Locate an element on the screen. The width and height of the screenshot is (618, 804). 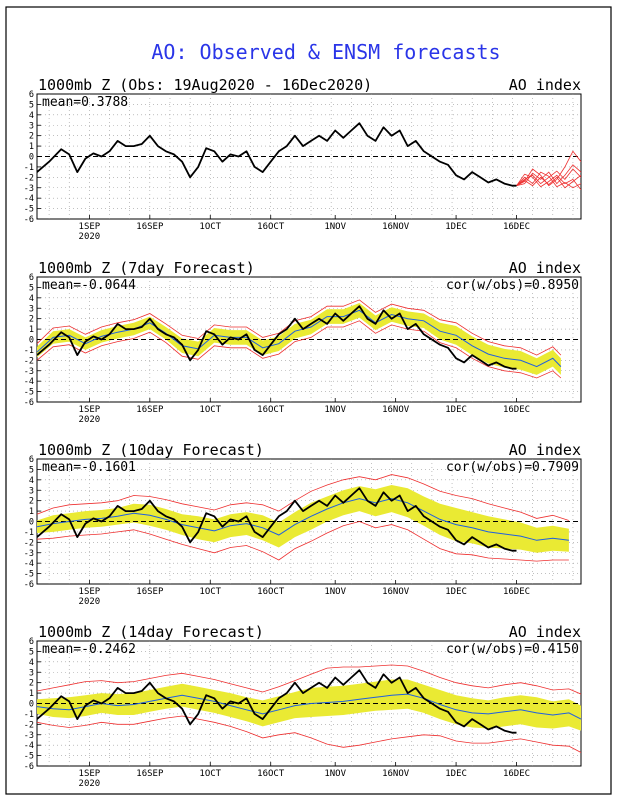
spread-band is located at coordinates (303, 519).